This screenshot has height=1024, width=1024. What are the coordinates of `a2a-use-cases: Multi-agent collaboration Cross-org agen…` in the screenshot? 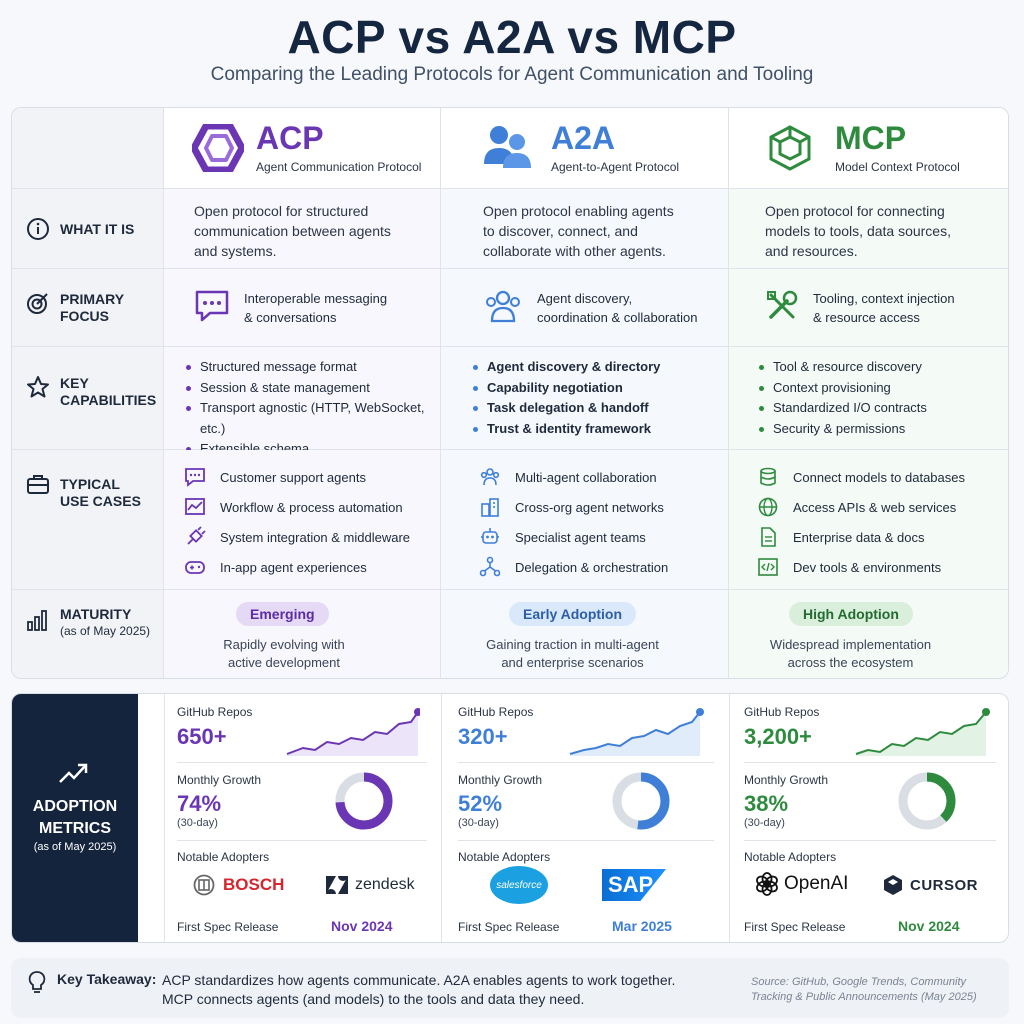 It's located at (585, 519).